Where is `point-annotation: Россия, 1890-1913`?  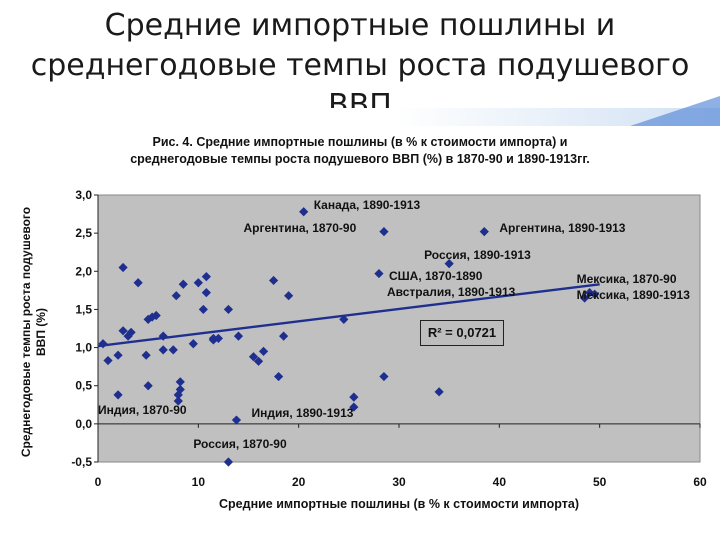 point-annotation: Россия, 1890-1913 is located at coordinates (477, 255).